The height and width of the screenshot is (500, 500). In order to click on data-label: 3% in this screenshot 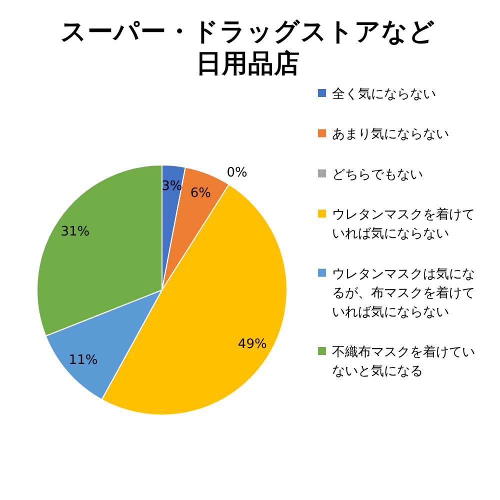, I will do `click(172, 186)`.